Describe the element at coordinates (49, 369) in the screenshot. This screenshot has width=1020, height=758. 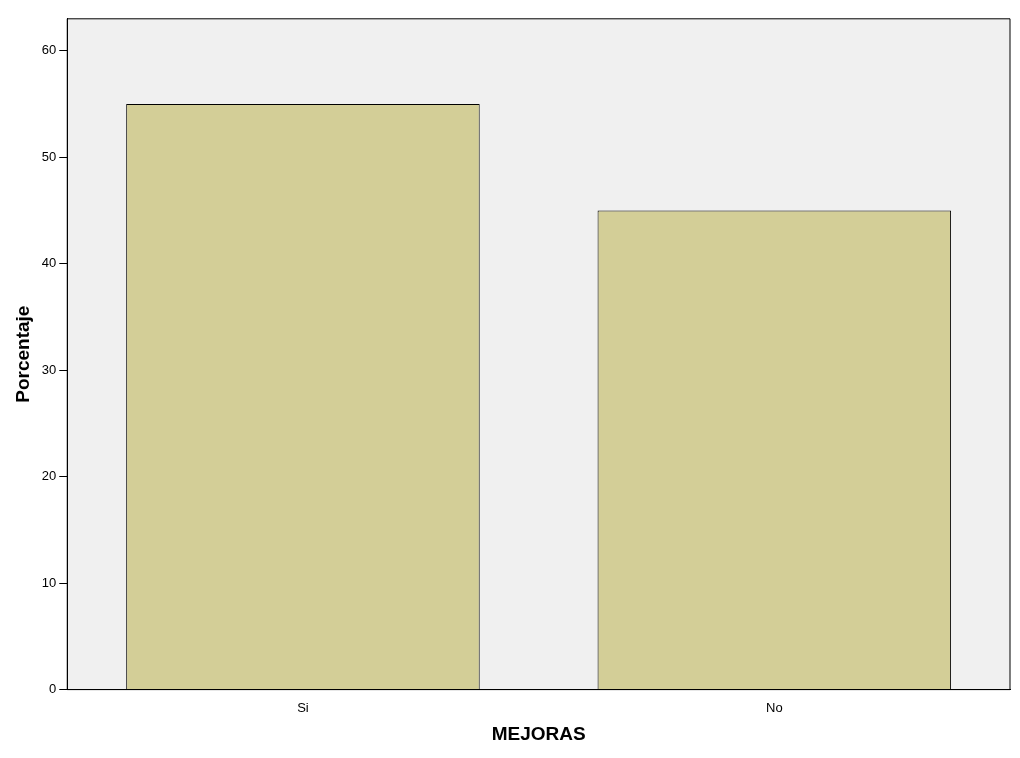
I see `y-tick-label: 30` at that location.